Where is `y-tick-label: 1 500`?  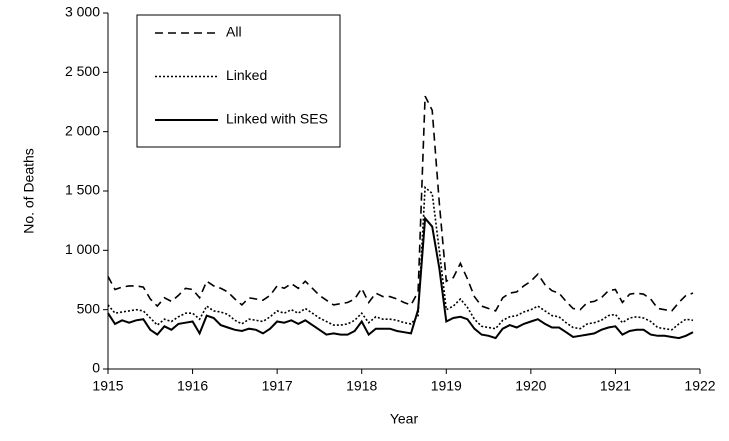 y-tick-label: 1 500 is located at coordinates (82, 190).